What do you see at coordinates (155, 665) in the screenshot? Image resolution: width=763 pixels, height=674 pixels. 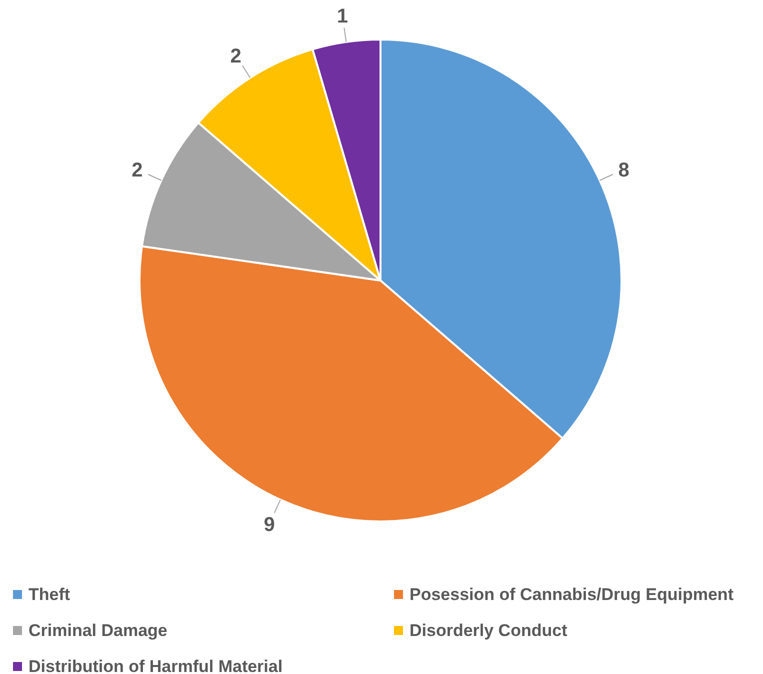 I see `legend-label: Distribution of Harmful Material` at bounding box center [155, 665].